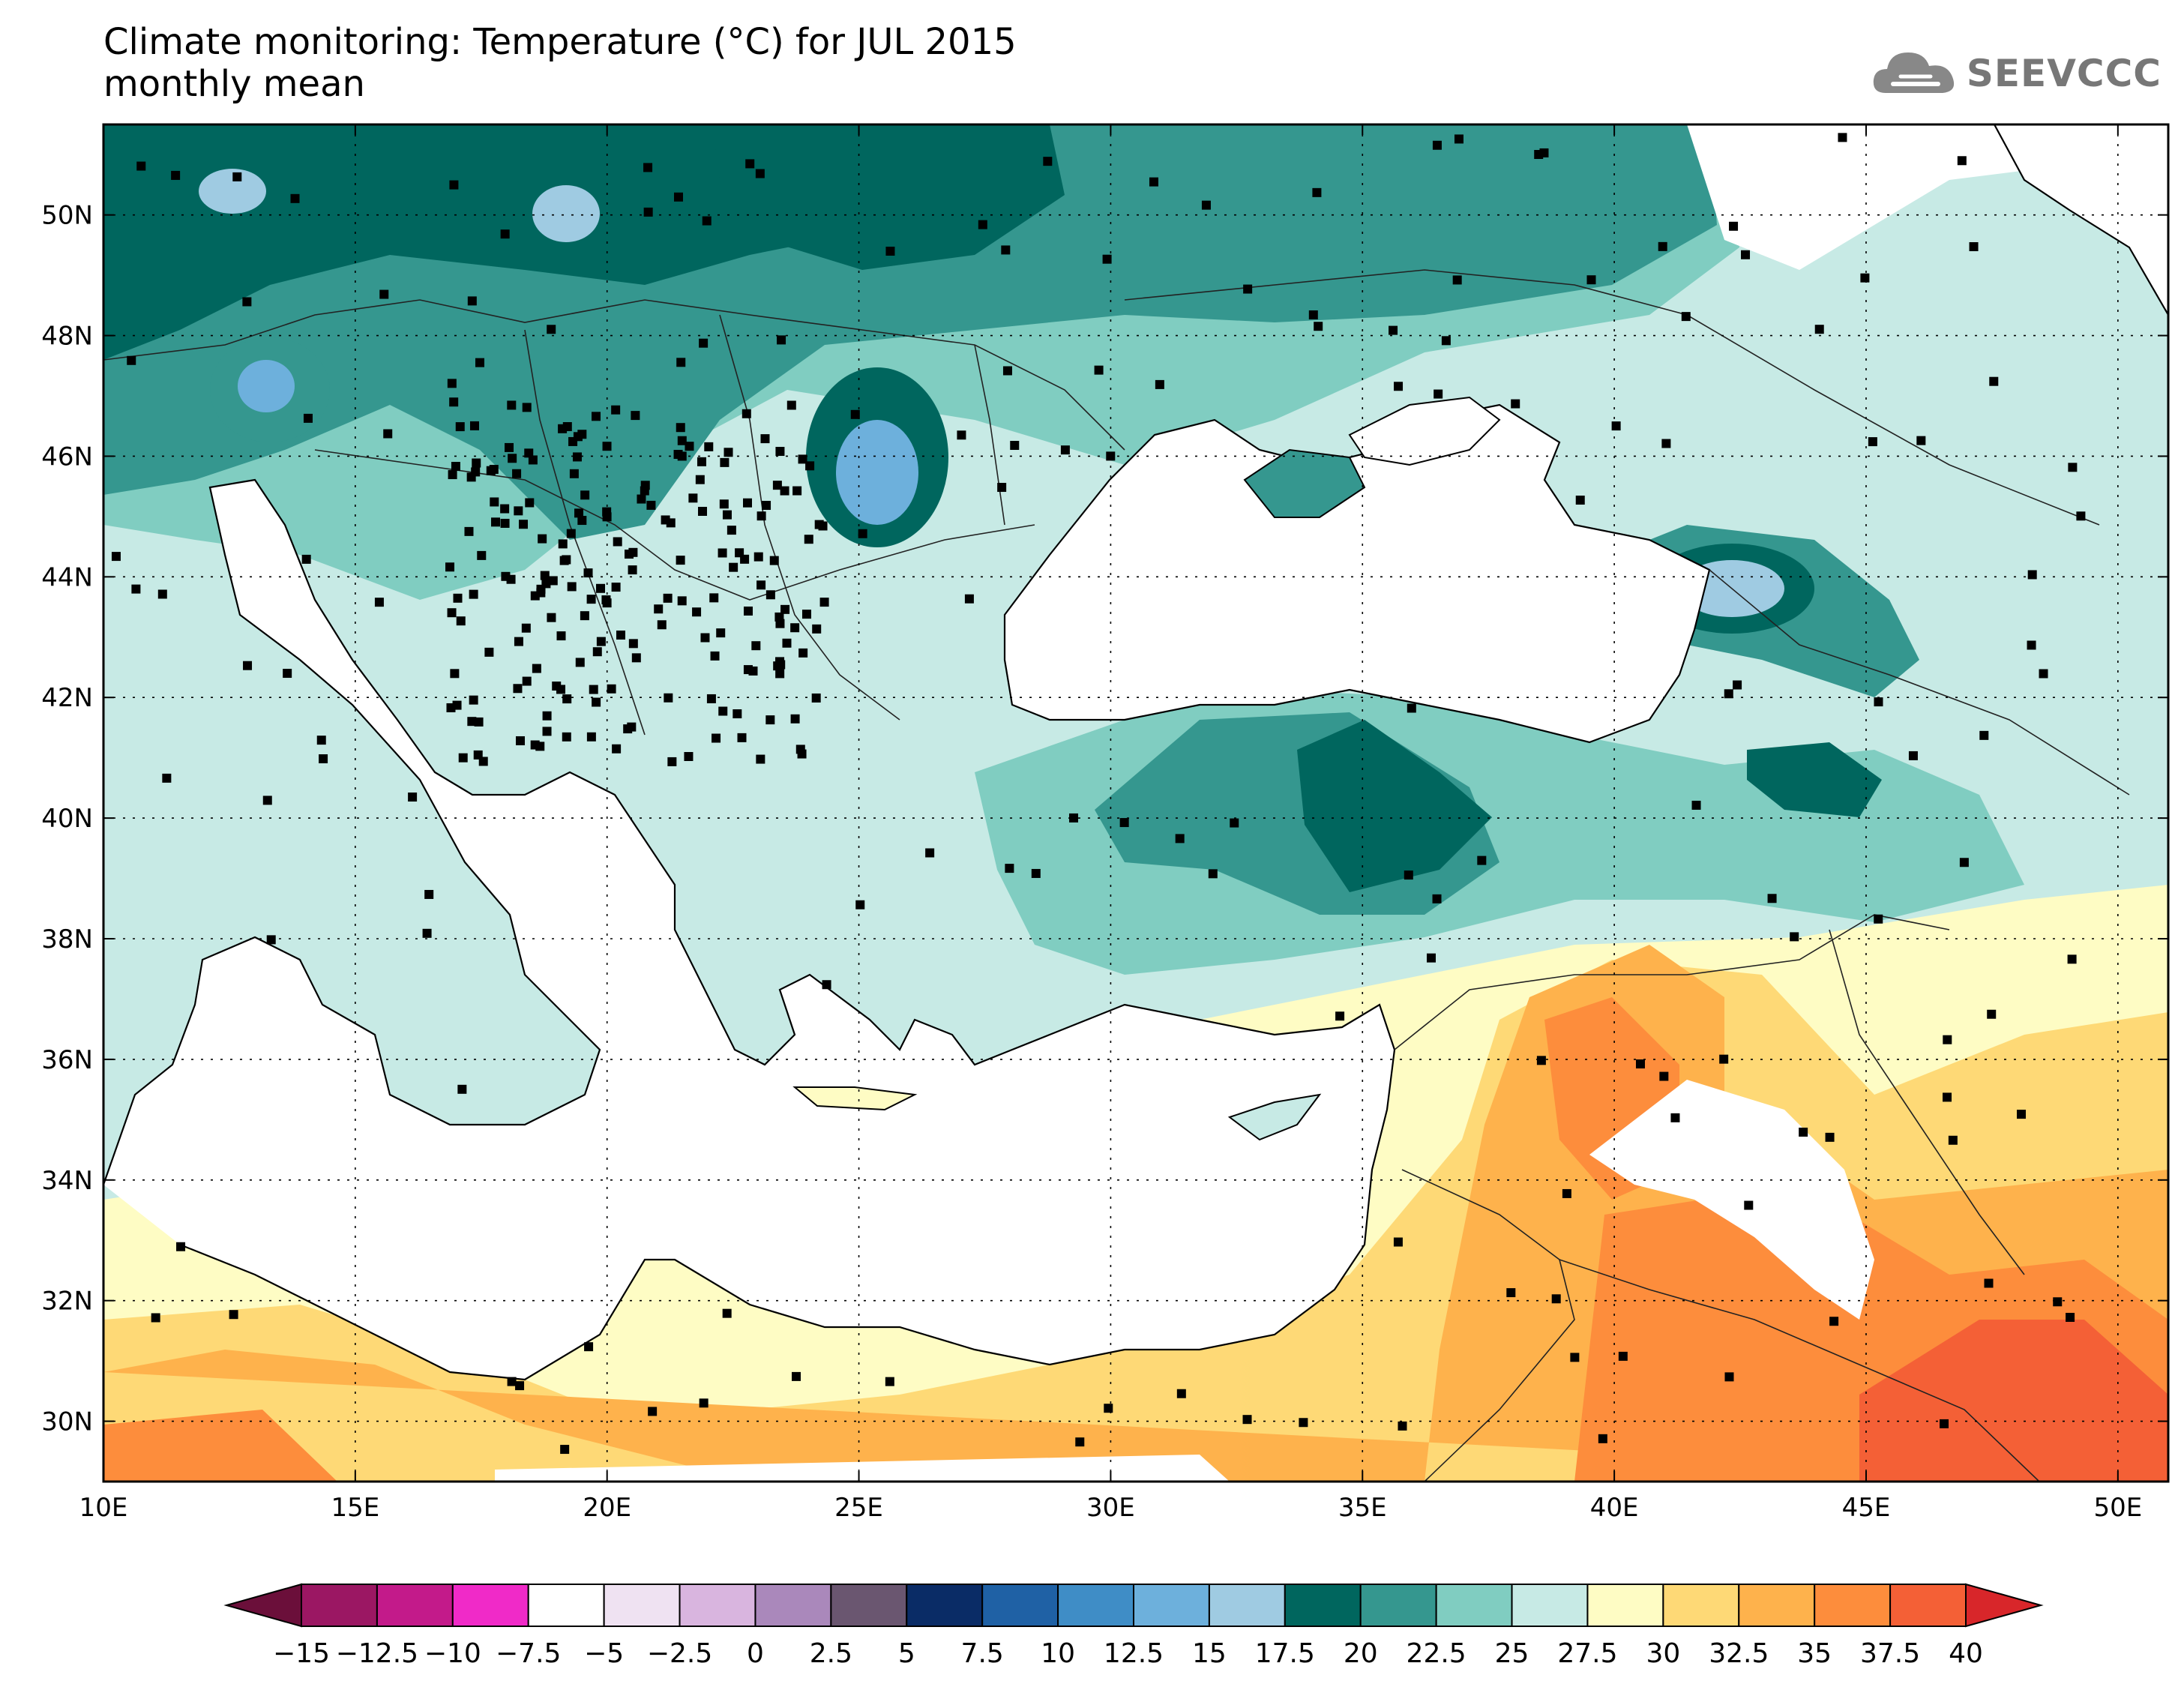 This screenshot has width=2184, height=1687. I want to click on crimea, so click(1304, 483).